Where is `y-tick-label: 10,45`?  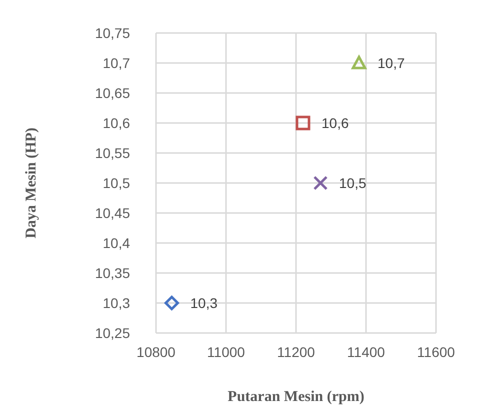
y-tick-label: 10,45 is located at coordinates (112, 212).